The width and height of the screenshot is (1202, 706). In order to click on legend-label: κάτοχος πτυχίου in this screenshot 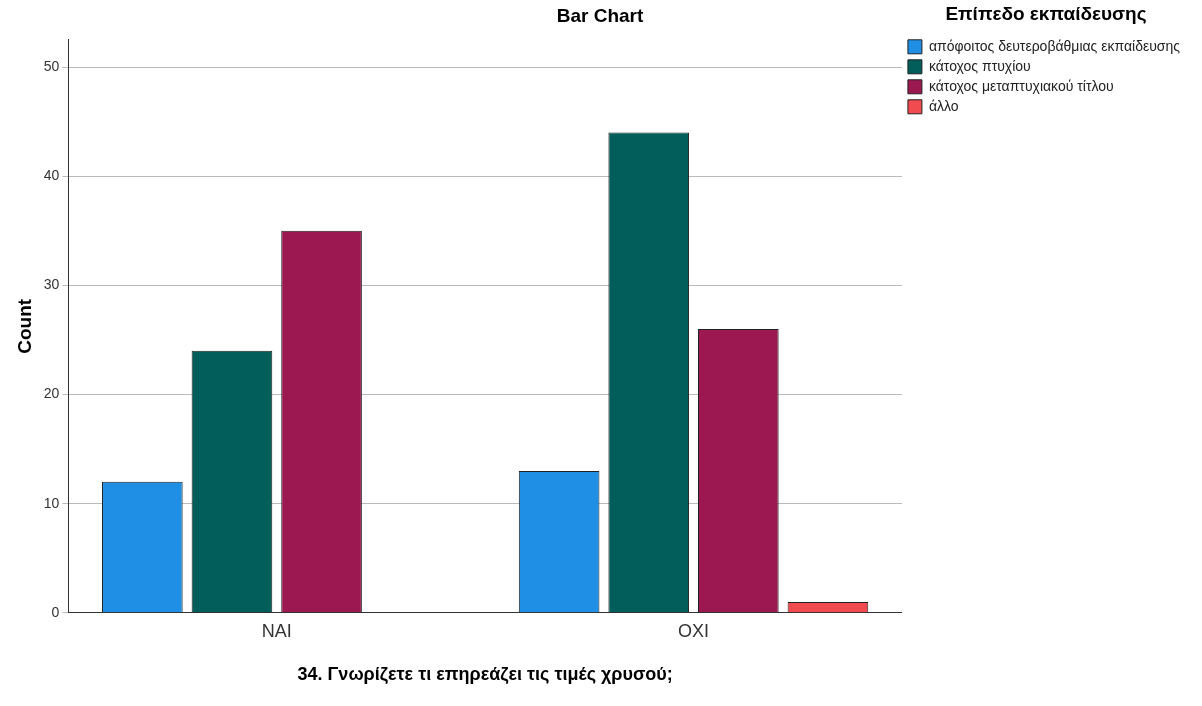, I will do `click(979, 65)`.